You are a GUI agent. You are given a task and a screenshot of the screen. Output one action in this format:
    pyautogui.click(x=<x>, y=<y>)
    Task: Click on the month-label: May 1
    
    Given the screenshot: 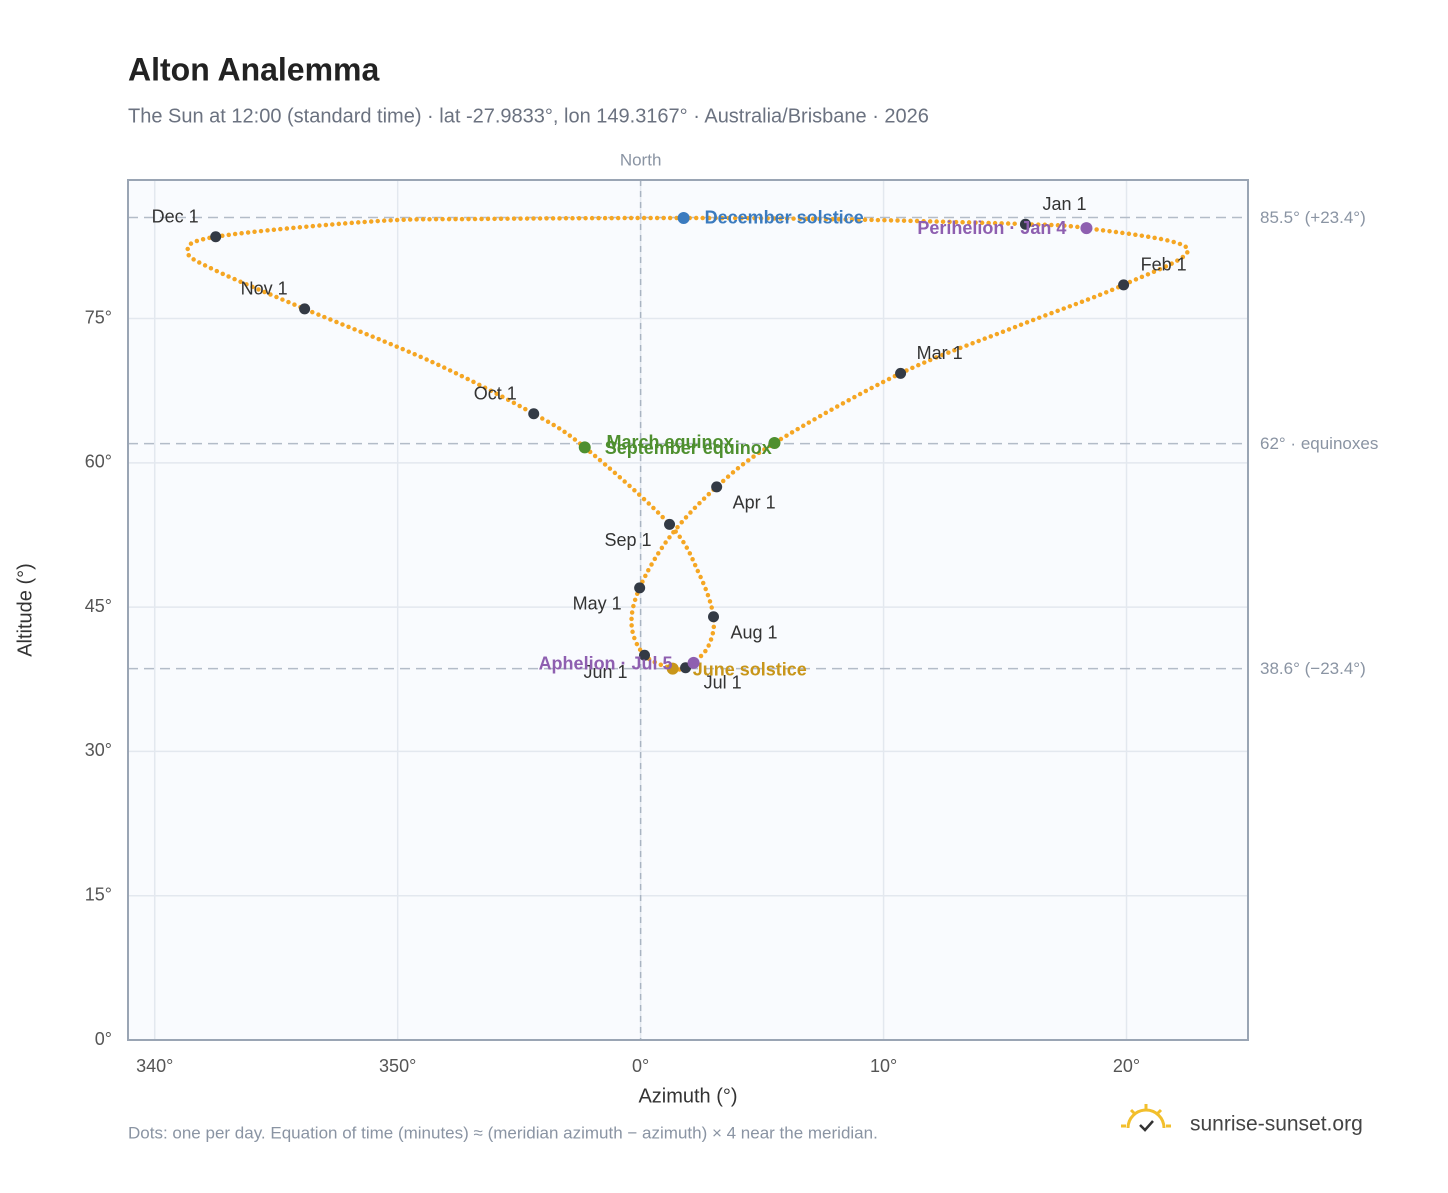 What is the action you would take?
    pyautogui.click(x=597, y=604)
    